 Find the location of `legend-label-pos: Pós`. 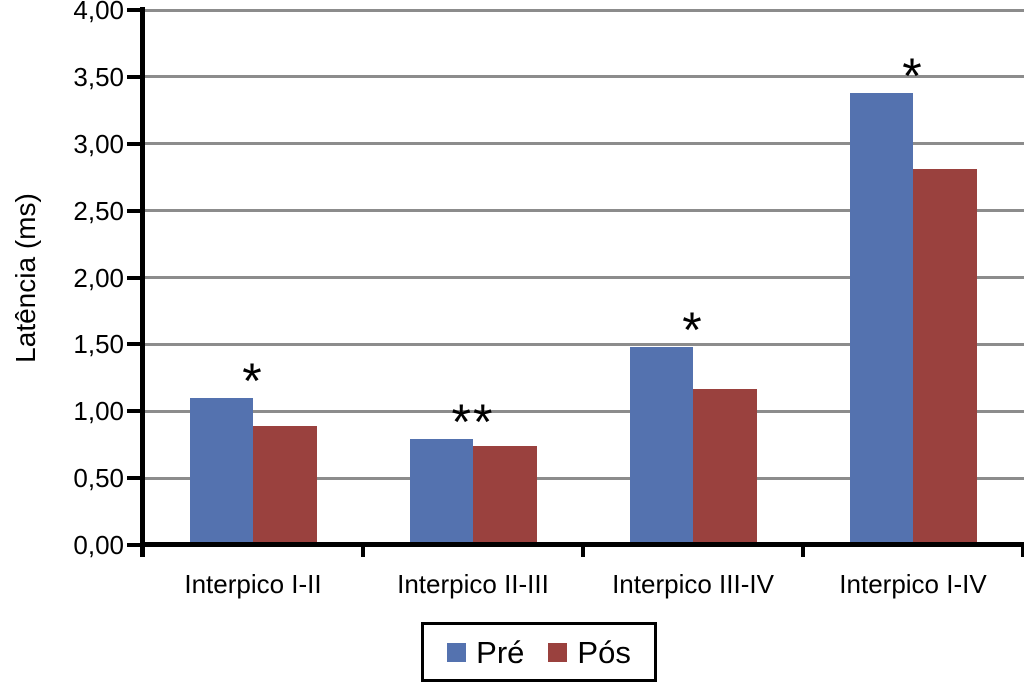

legend-label-pos: Pós is located at coordinates (604, 652).